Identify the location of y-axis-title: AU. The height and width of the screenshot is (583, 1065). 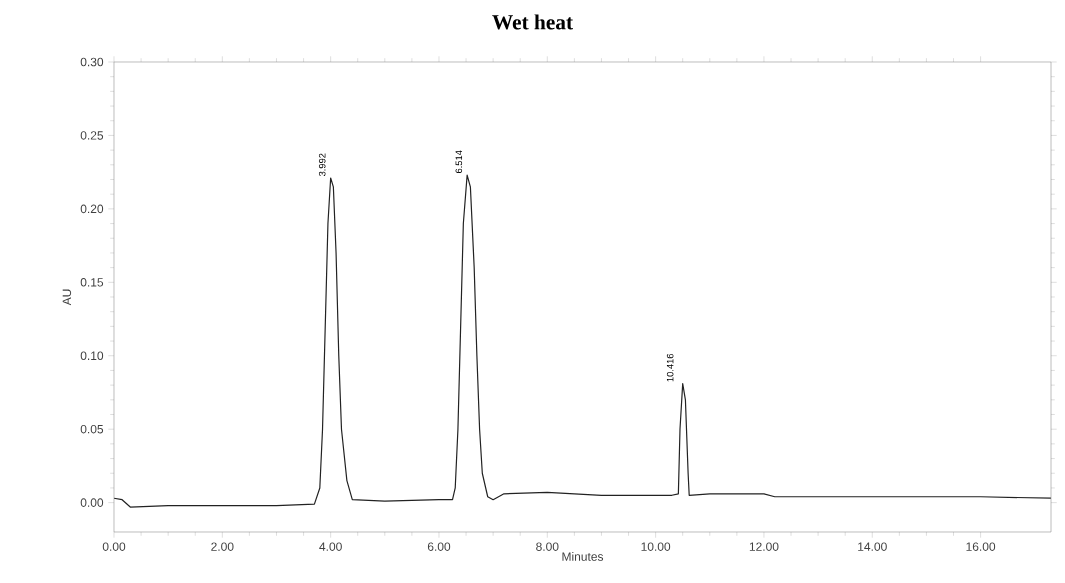
(67, 297).